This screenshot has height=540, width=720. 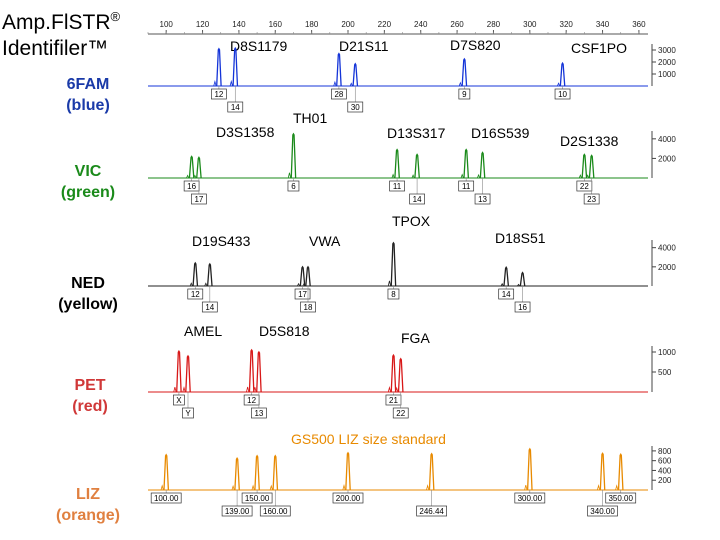 What do you see at coordinates (667, 352) in the screenshot?
I see `y-tick-label: 1000` at bounding box center [667, 352].